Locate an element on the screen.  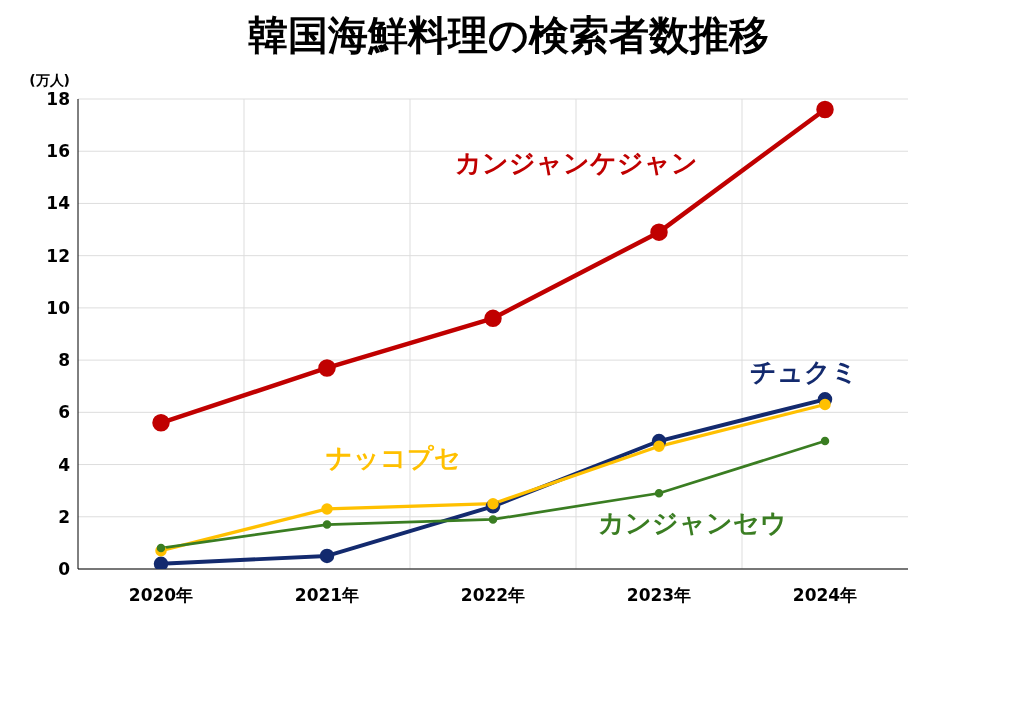
x-tick-label: 2023年 is located at coordinates (659, 595).